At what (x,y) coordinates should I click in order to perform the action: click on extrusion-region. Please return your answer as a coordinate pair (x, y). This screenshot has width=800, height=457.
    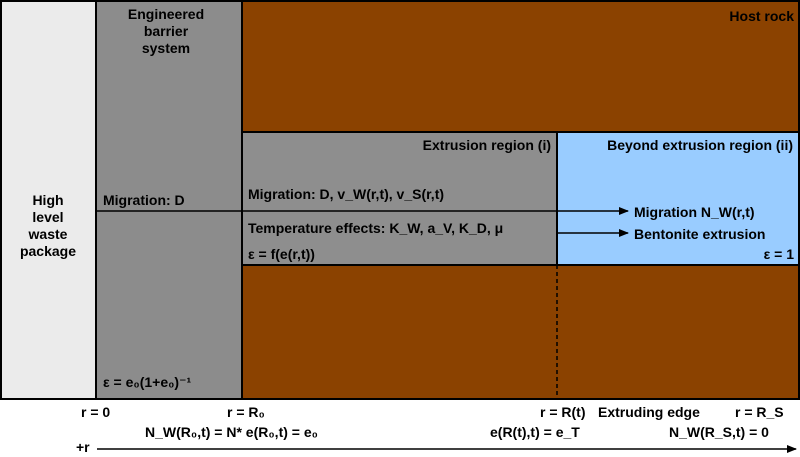
    Looking at the image, I should click on (399, 198).